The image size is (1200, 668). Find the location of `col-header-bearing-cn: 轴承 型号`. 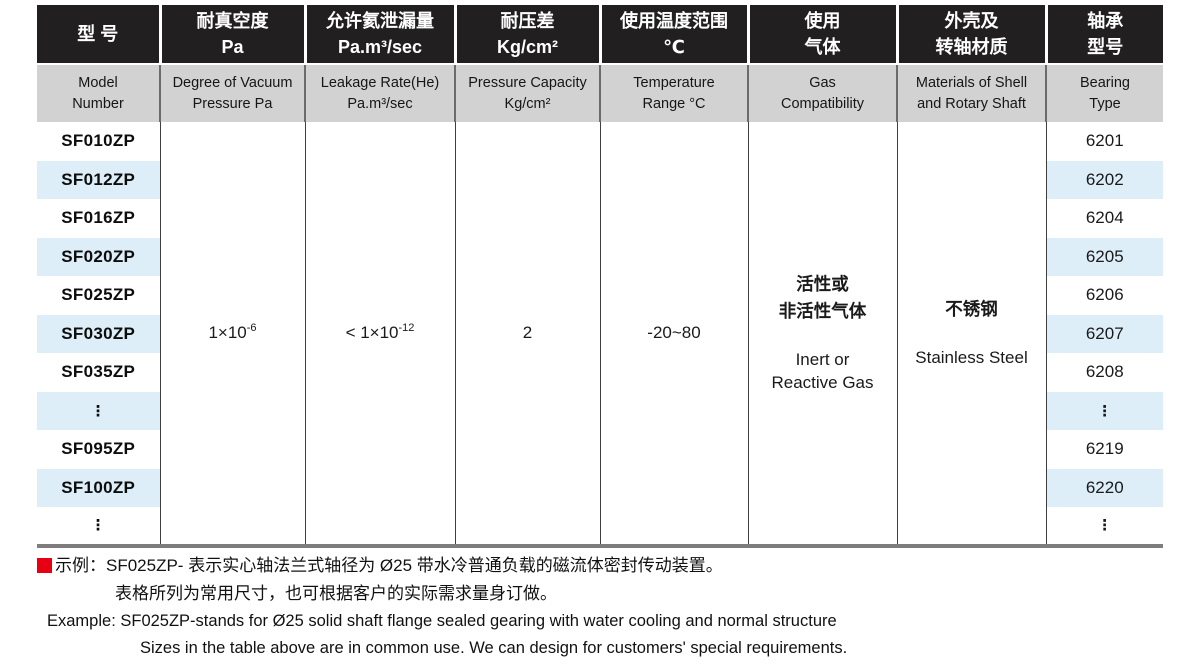

col-header-bearing-cn: 轴承 型号 is located at coordinates (1103, 35).